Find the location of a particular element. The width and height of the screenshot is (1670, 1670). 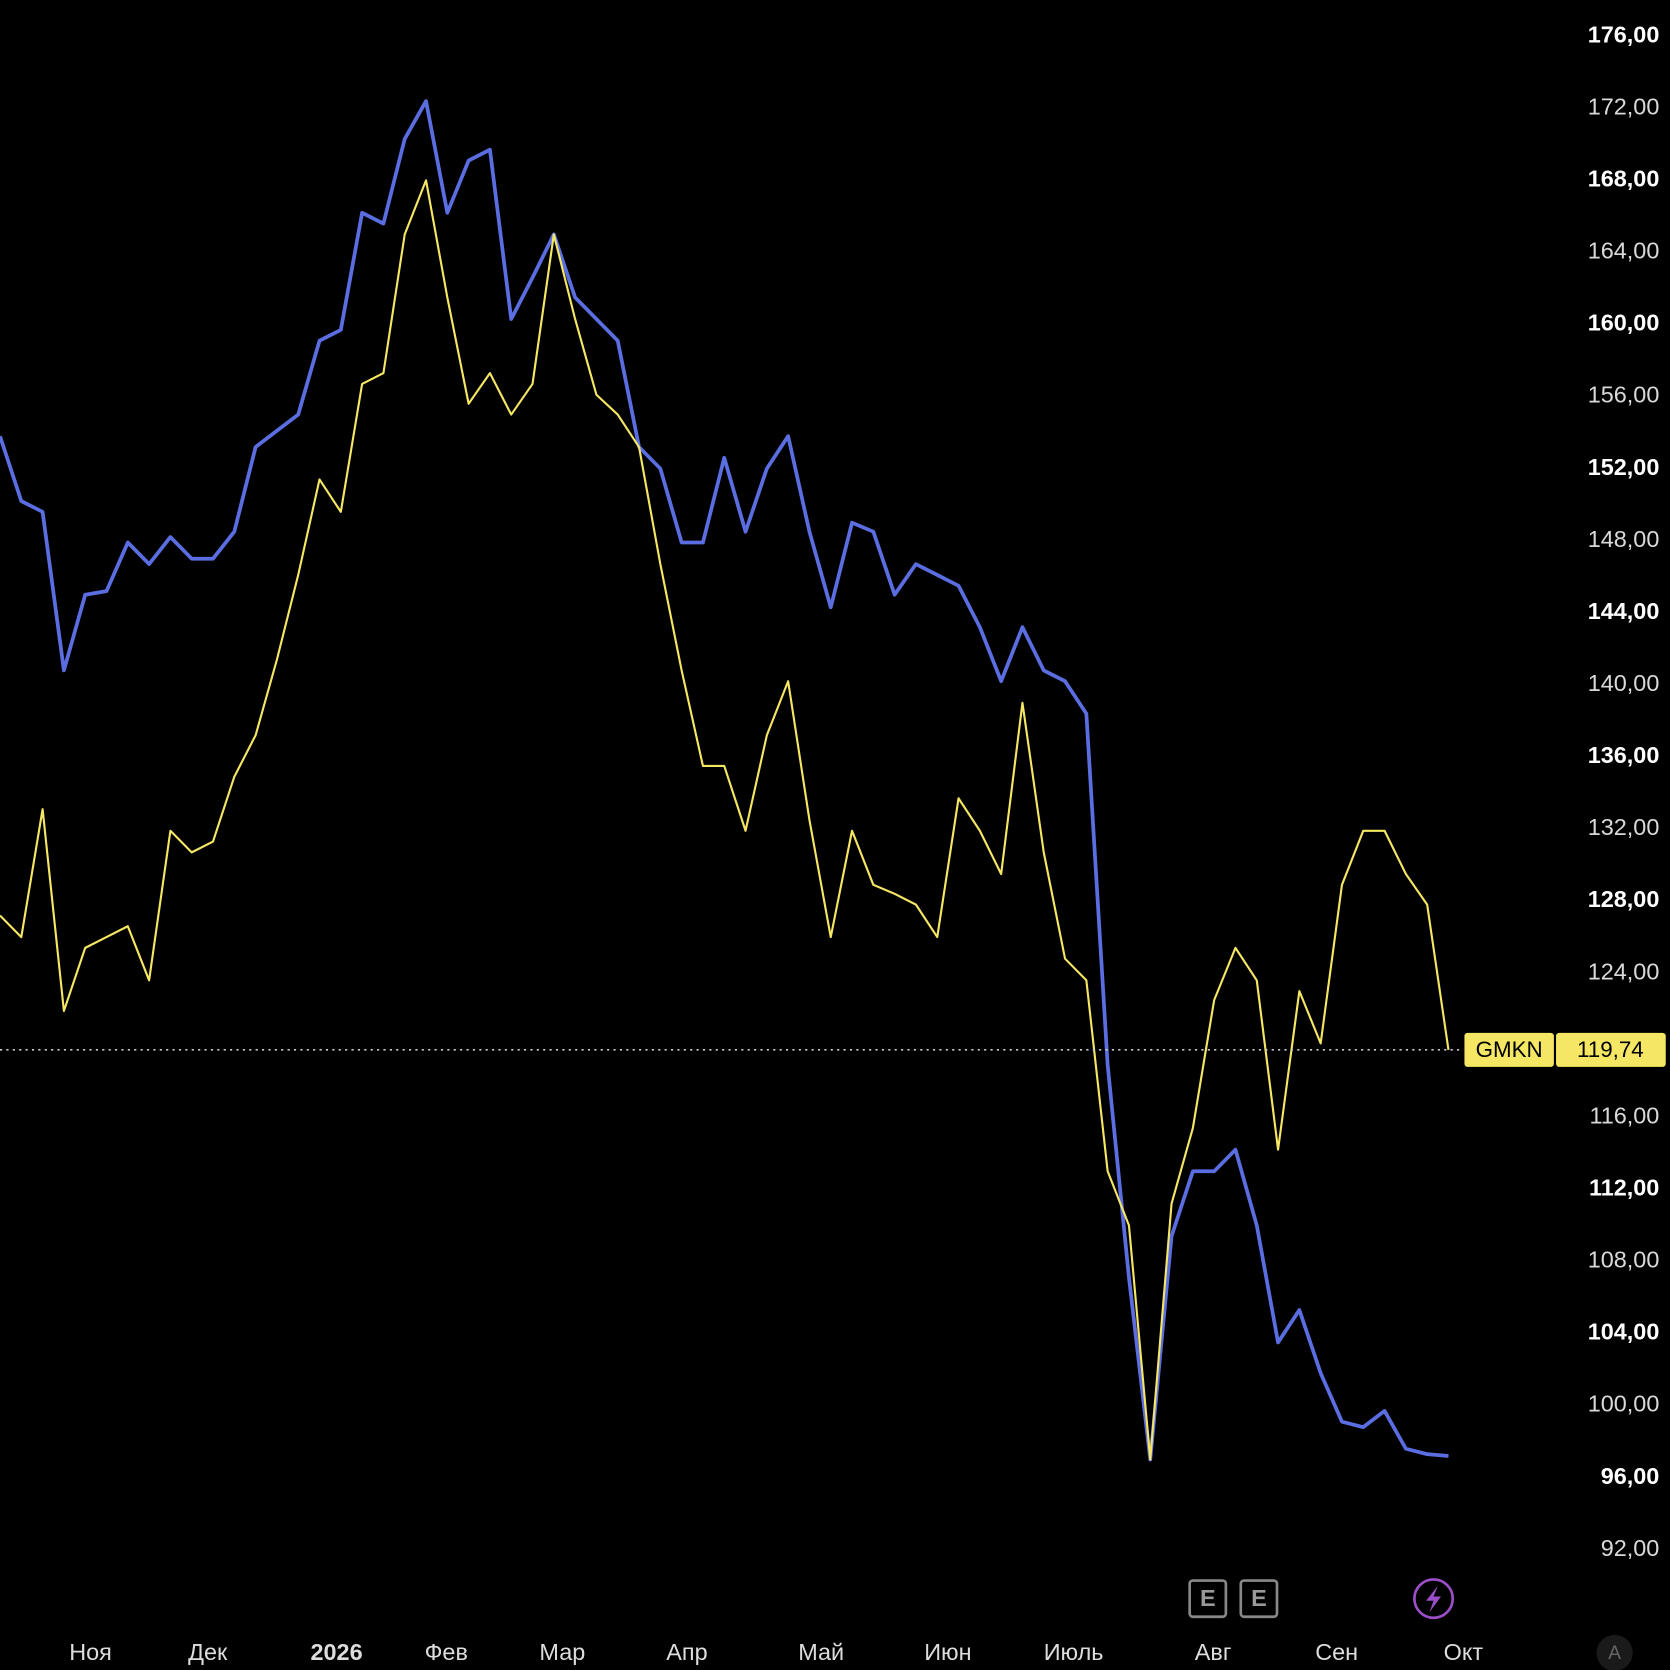

lightning-icon is located at coordinates (1434, 1599).